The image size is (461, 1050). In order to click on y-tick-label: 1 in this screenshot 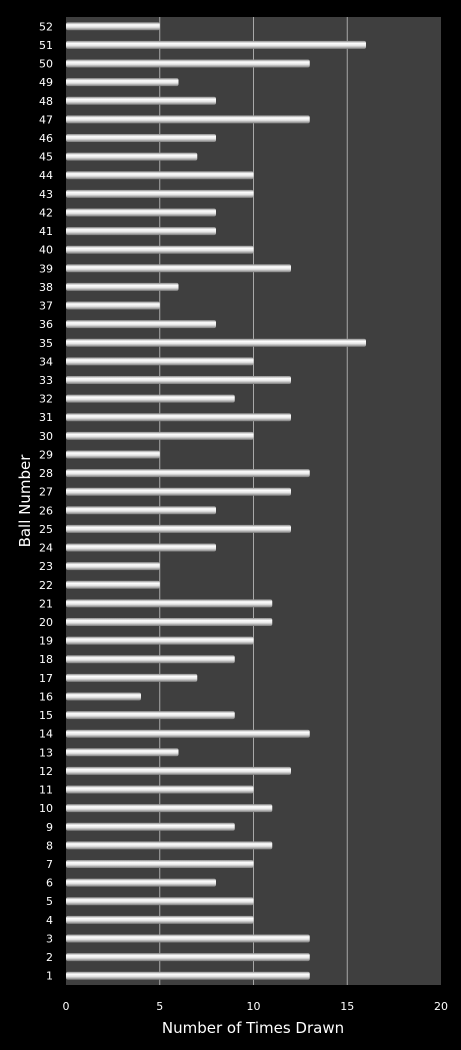, I will do `click(49, 976)`.